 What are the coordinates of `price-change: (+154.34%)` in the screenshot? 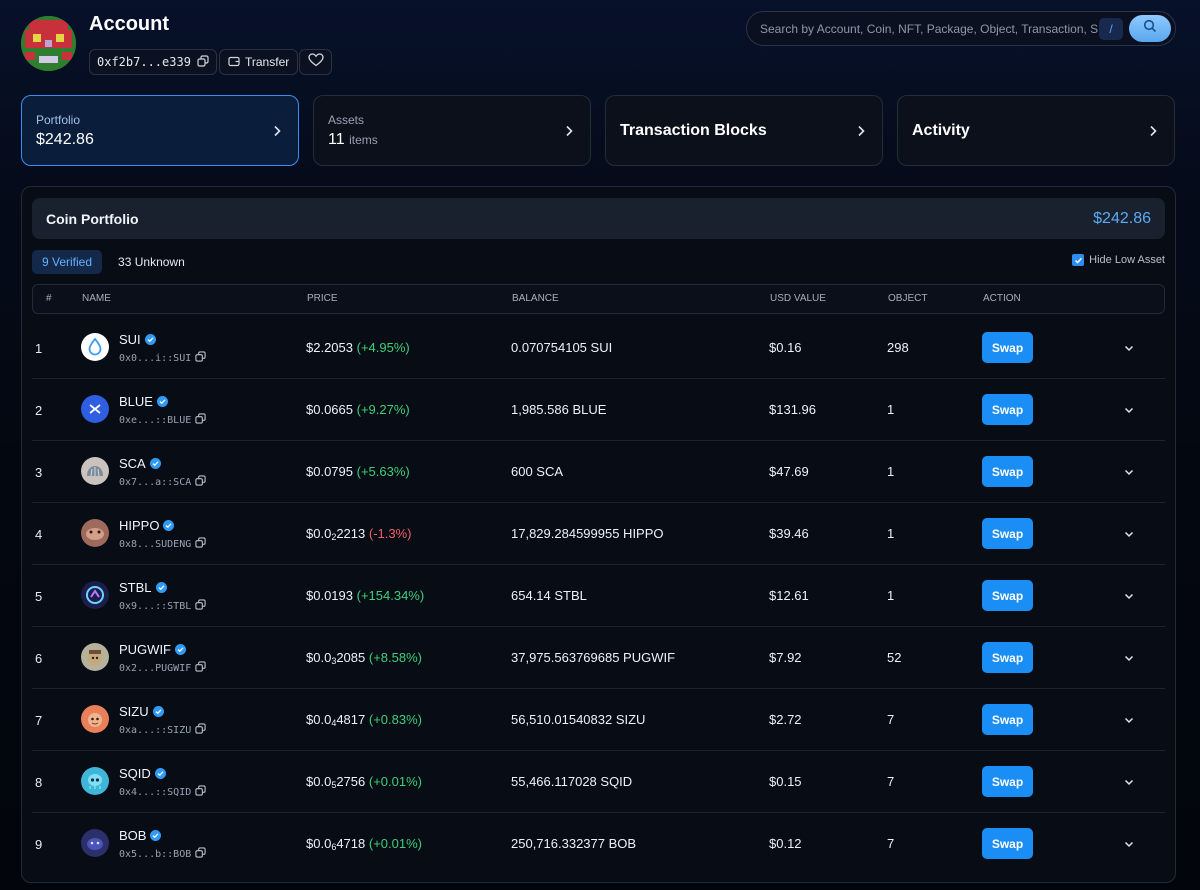 It's located at (390, 595).